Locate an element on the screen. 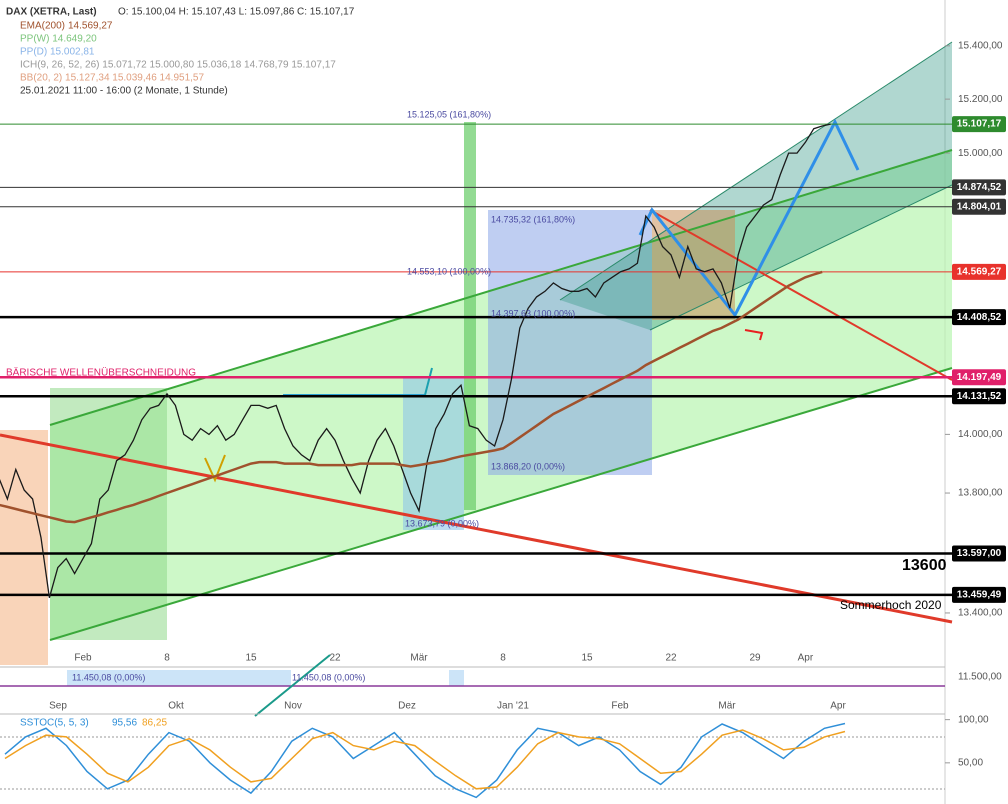  y-tick-label: 14.000,00 is located at coordinates (980, 434).